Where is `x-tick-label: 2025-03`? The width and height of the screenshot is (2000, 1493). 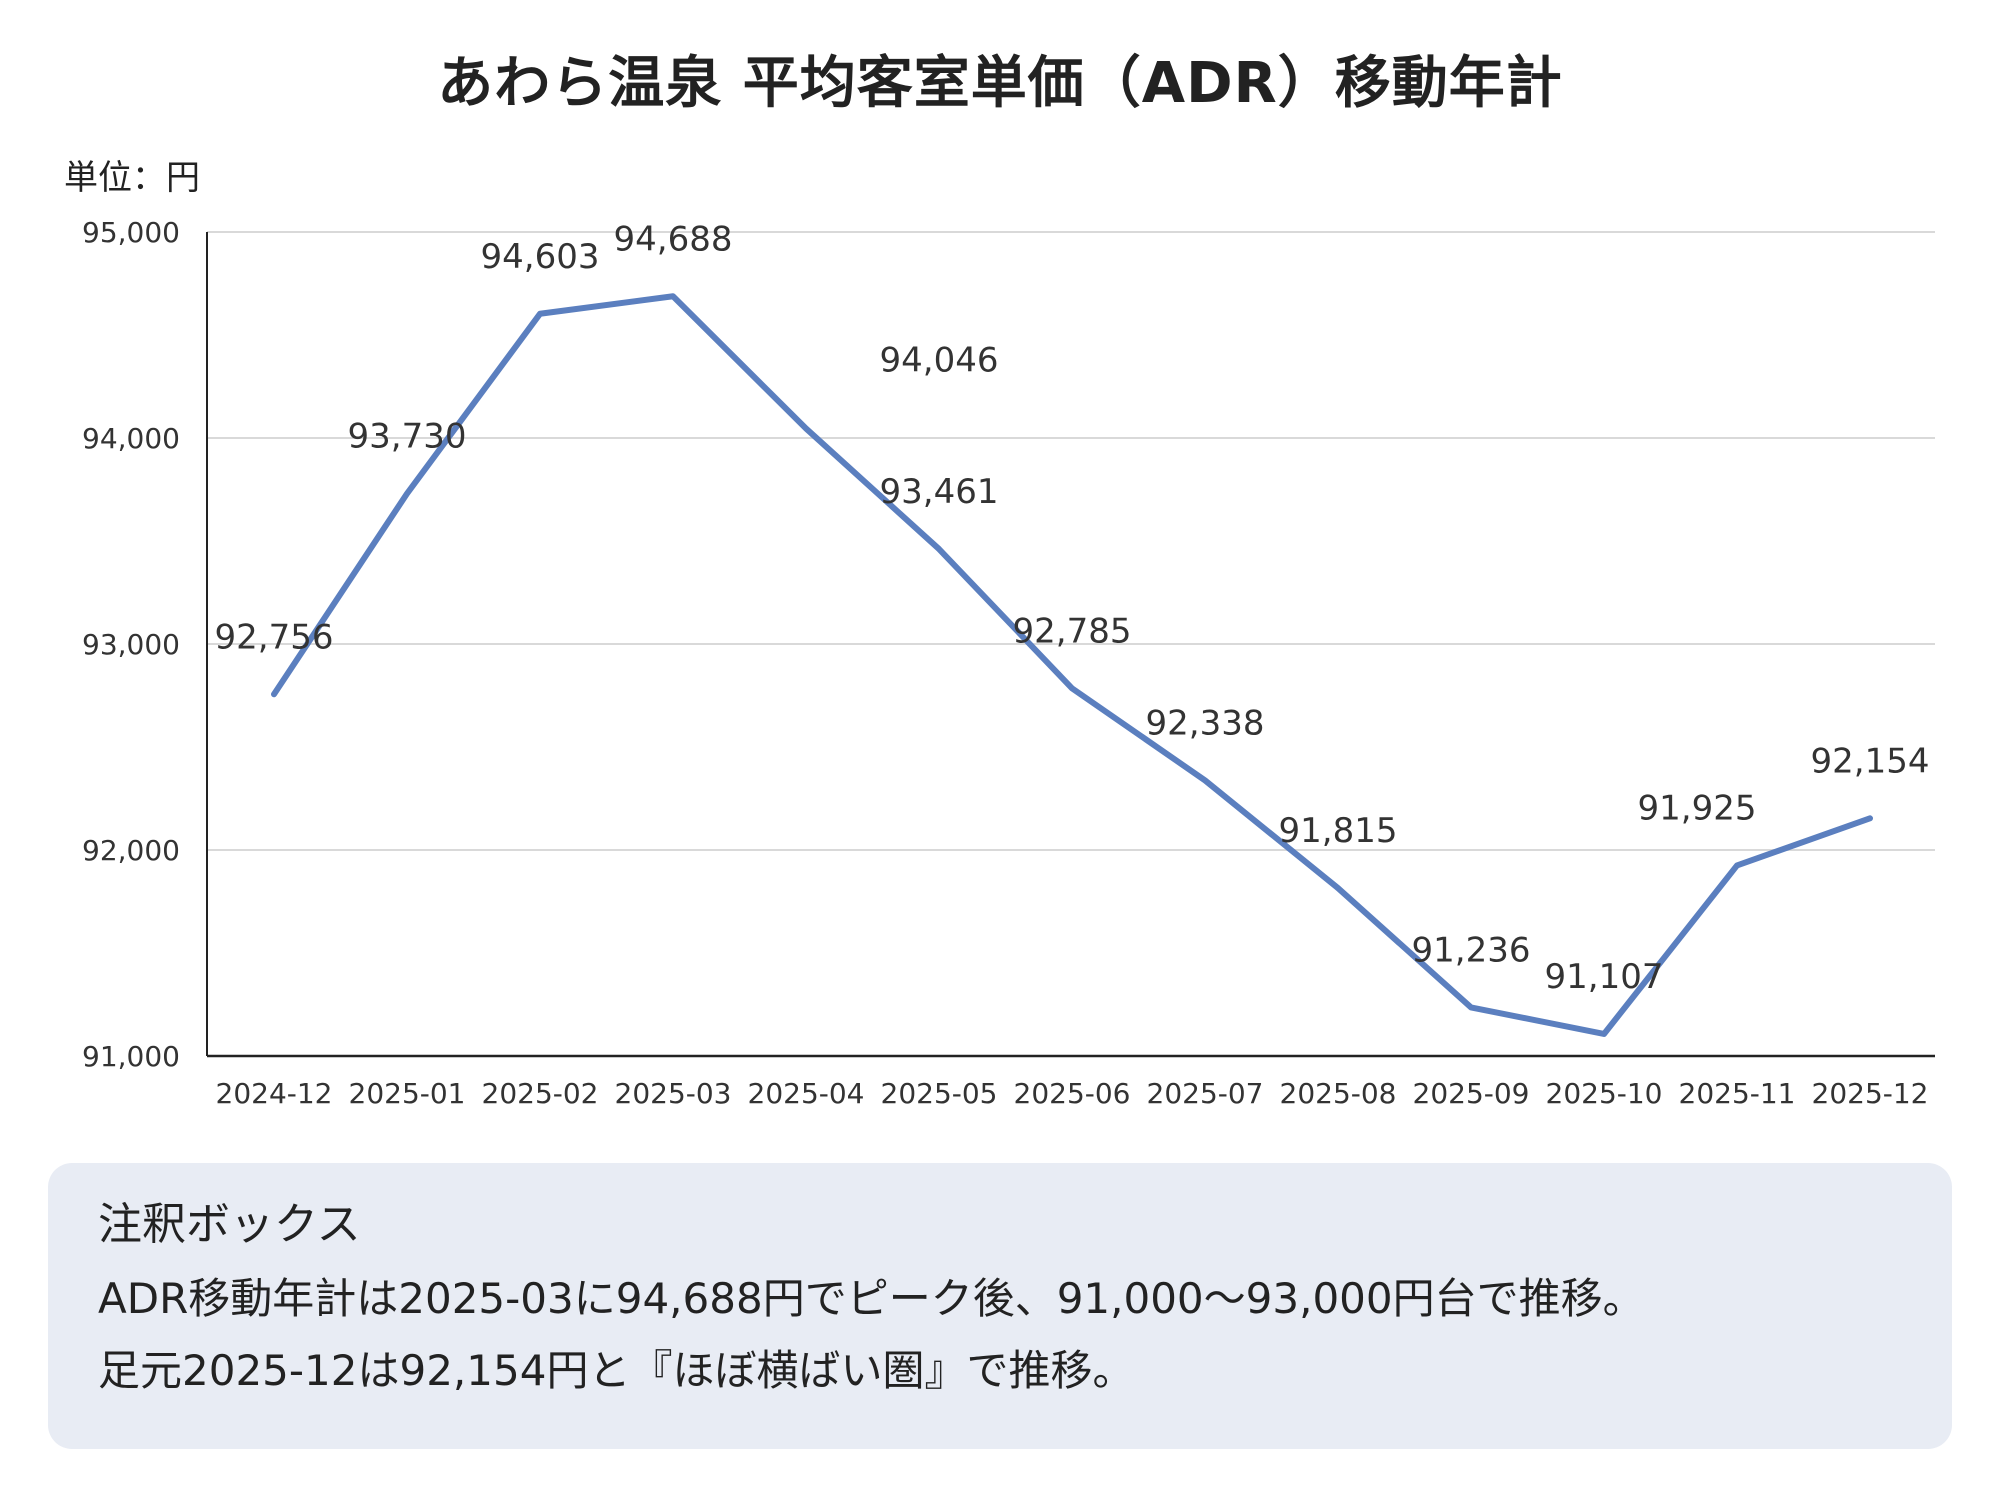 x-tick-label: 2025-03 is located at coordinates (673, 1093).